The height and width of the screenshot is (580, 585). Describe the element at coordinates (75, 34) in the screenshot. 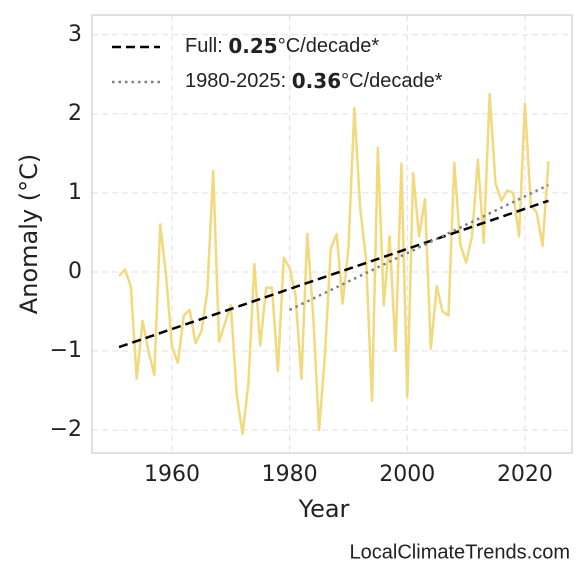

I see `y-tick-label: 3` at that location.